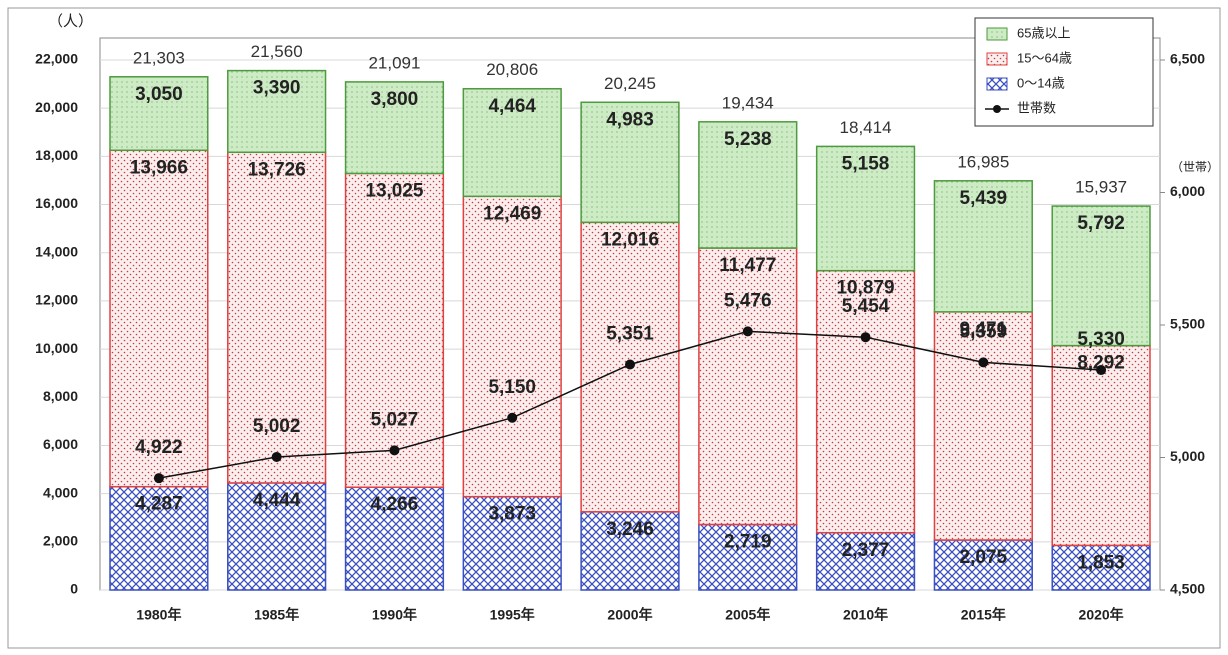  I want to click on x-tick-label: 1990年, so click(394, 615).